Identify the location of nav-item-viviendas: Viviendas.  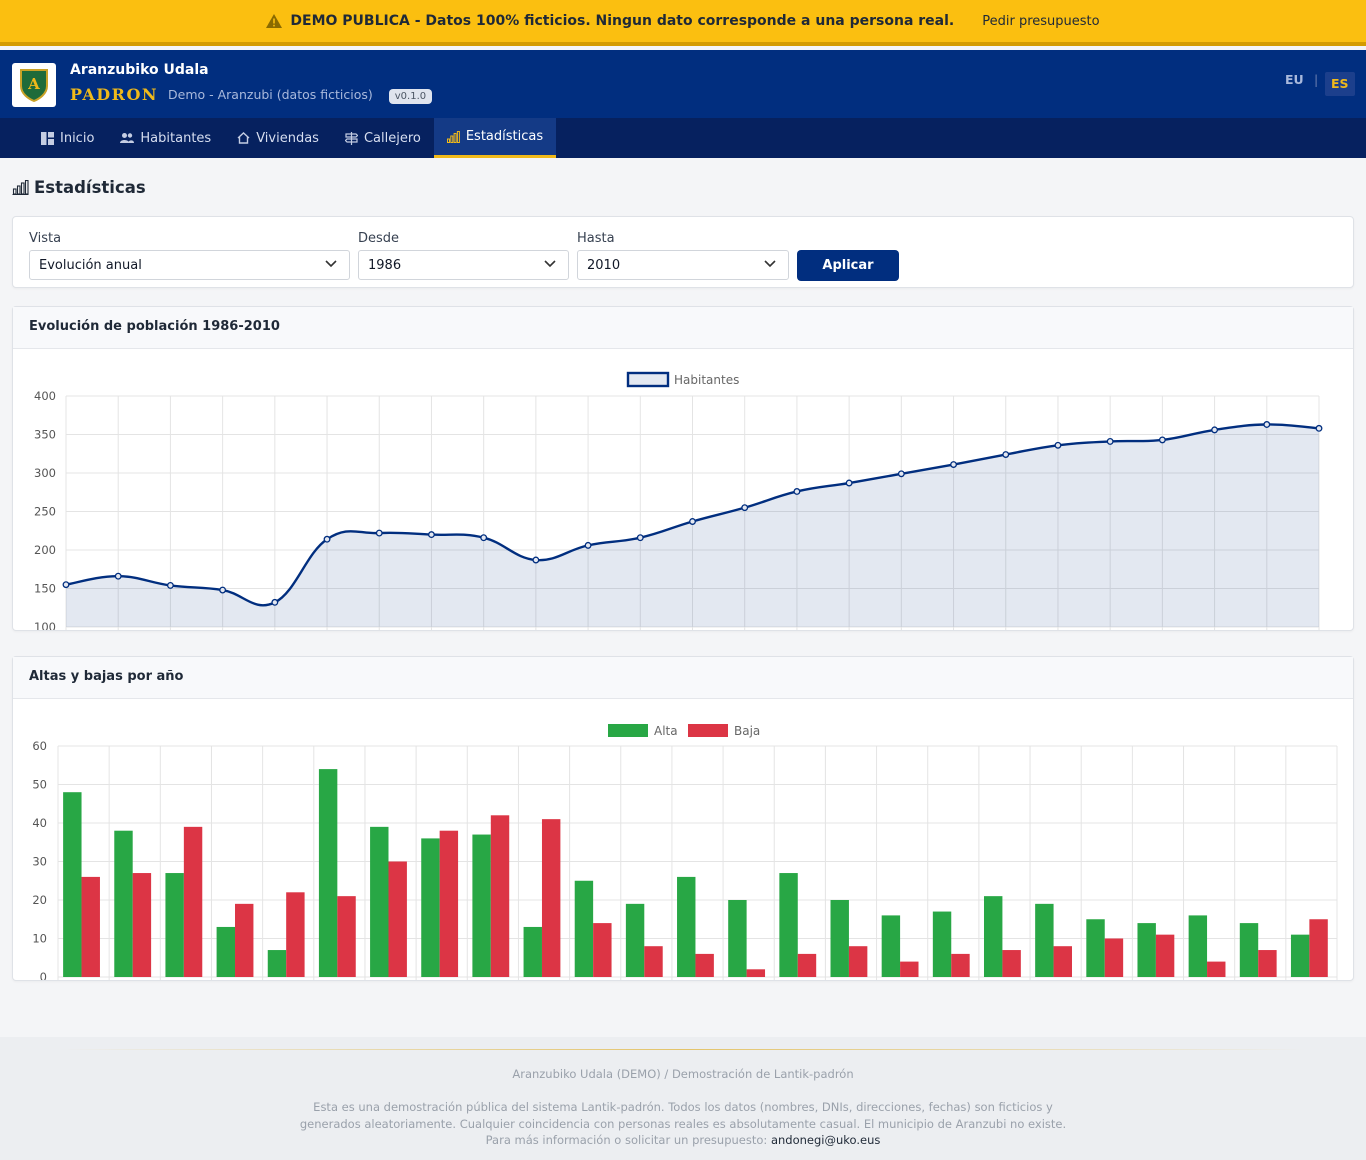
(278, 138).